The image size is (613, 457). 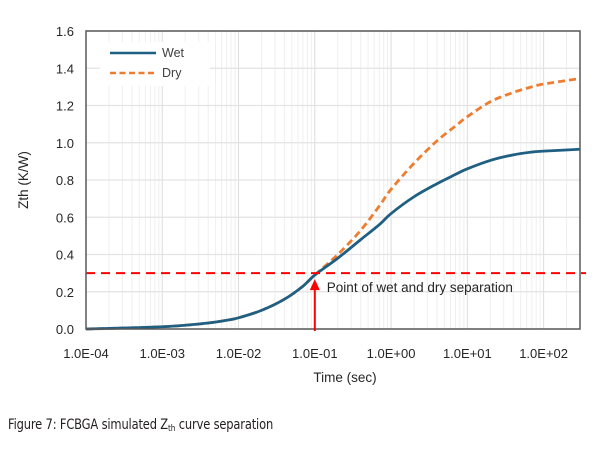 What do you see at coordinates (86, 353) in the screenshot?
I see `x-tick-label: 1.0E-04` at bounding box center [86, 353].